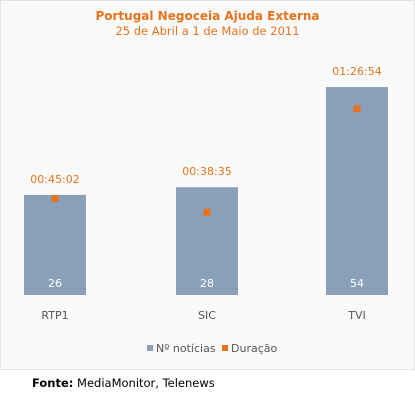 This screenshot has height=400, width=415. What do you see at coordinates (357, 283) in the screenshot?
I see `bar-value-label: 54` at bounding box center [357, 283].